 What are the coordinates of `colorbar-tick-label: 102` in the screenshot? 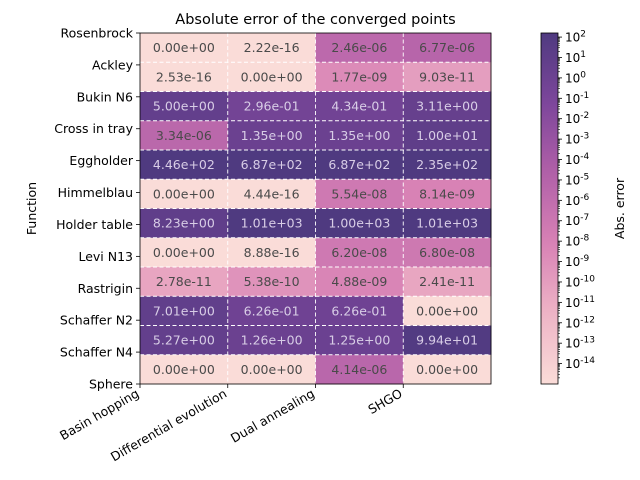 It's located at (575, 37).